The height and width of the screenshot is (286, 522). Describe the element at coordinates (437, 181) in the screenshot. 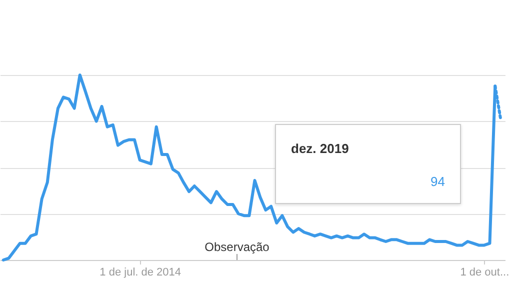

I see `annotation: 94` at that location.